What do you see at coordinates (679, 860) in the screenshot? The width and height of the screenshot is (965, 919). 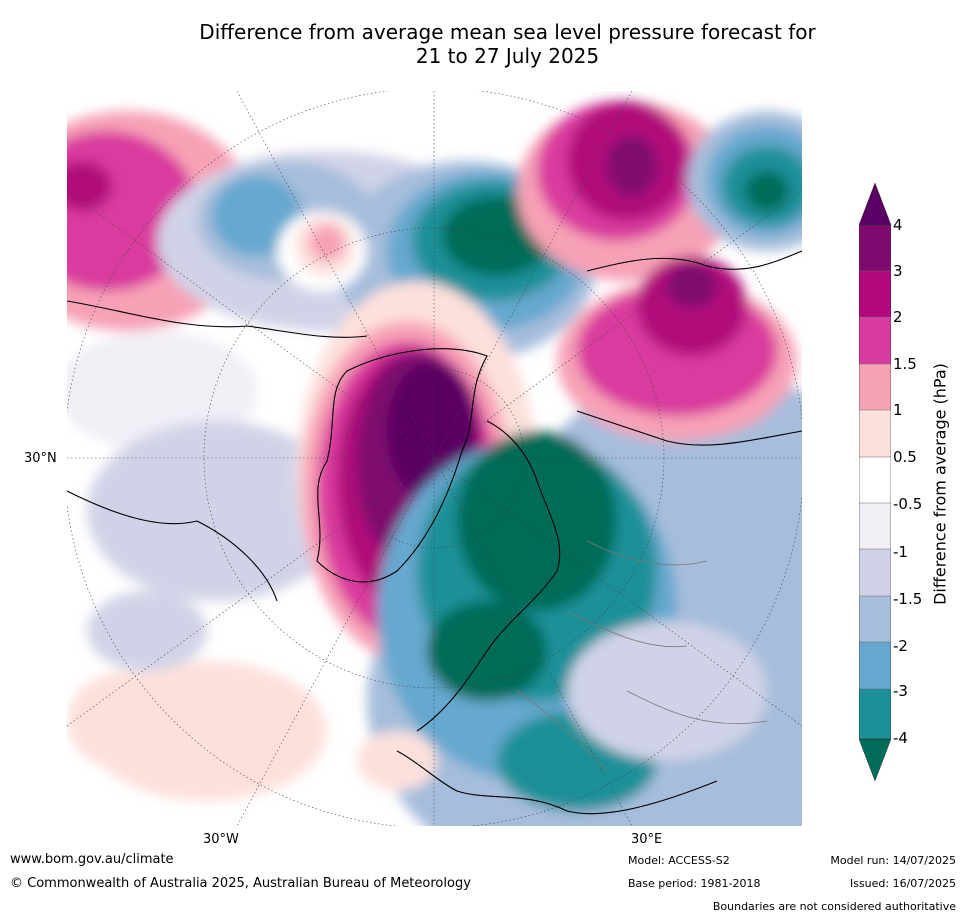 I see `model-text: Model: ACCESS-S2` at bounding box center [679, 860].